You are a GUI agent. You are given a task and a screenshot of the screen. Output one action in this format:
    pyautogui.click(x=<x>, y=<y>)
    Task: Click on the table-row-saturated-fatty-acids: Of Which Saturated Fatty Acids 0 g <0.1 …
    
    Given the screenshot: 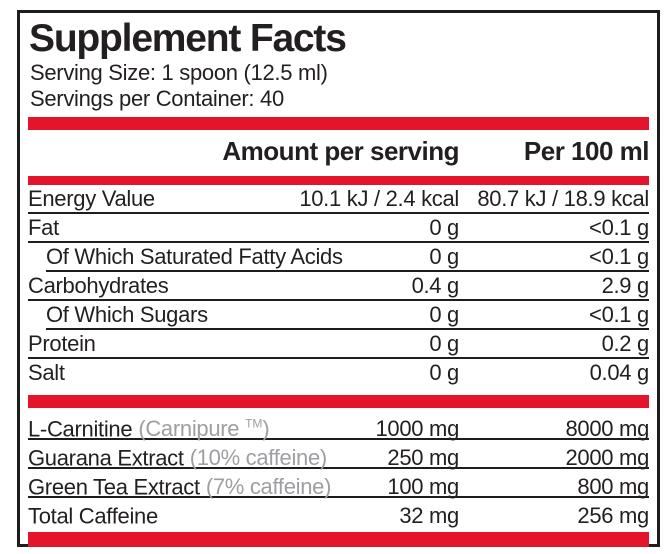 What is the action you would take?
    pyautogui.click(x=347, y=257)
    